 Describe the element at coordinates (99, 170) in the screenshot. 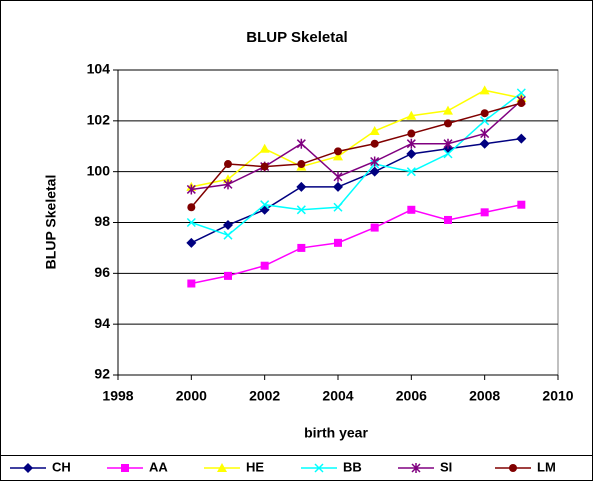

I see `y-tick-label: 100` at that location.